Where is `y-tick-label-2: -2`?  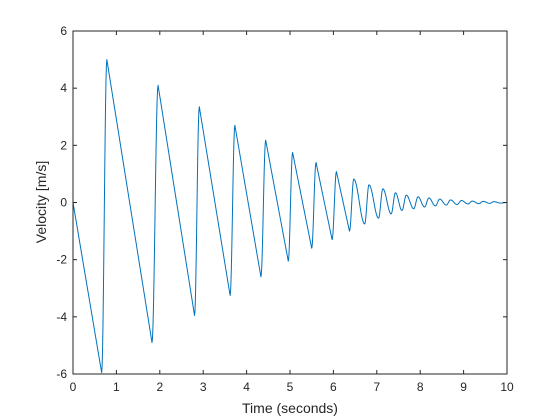 y-tick-label-2: -2 is located at coordinates (61, 260).